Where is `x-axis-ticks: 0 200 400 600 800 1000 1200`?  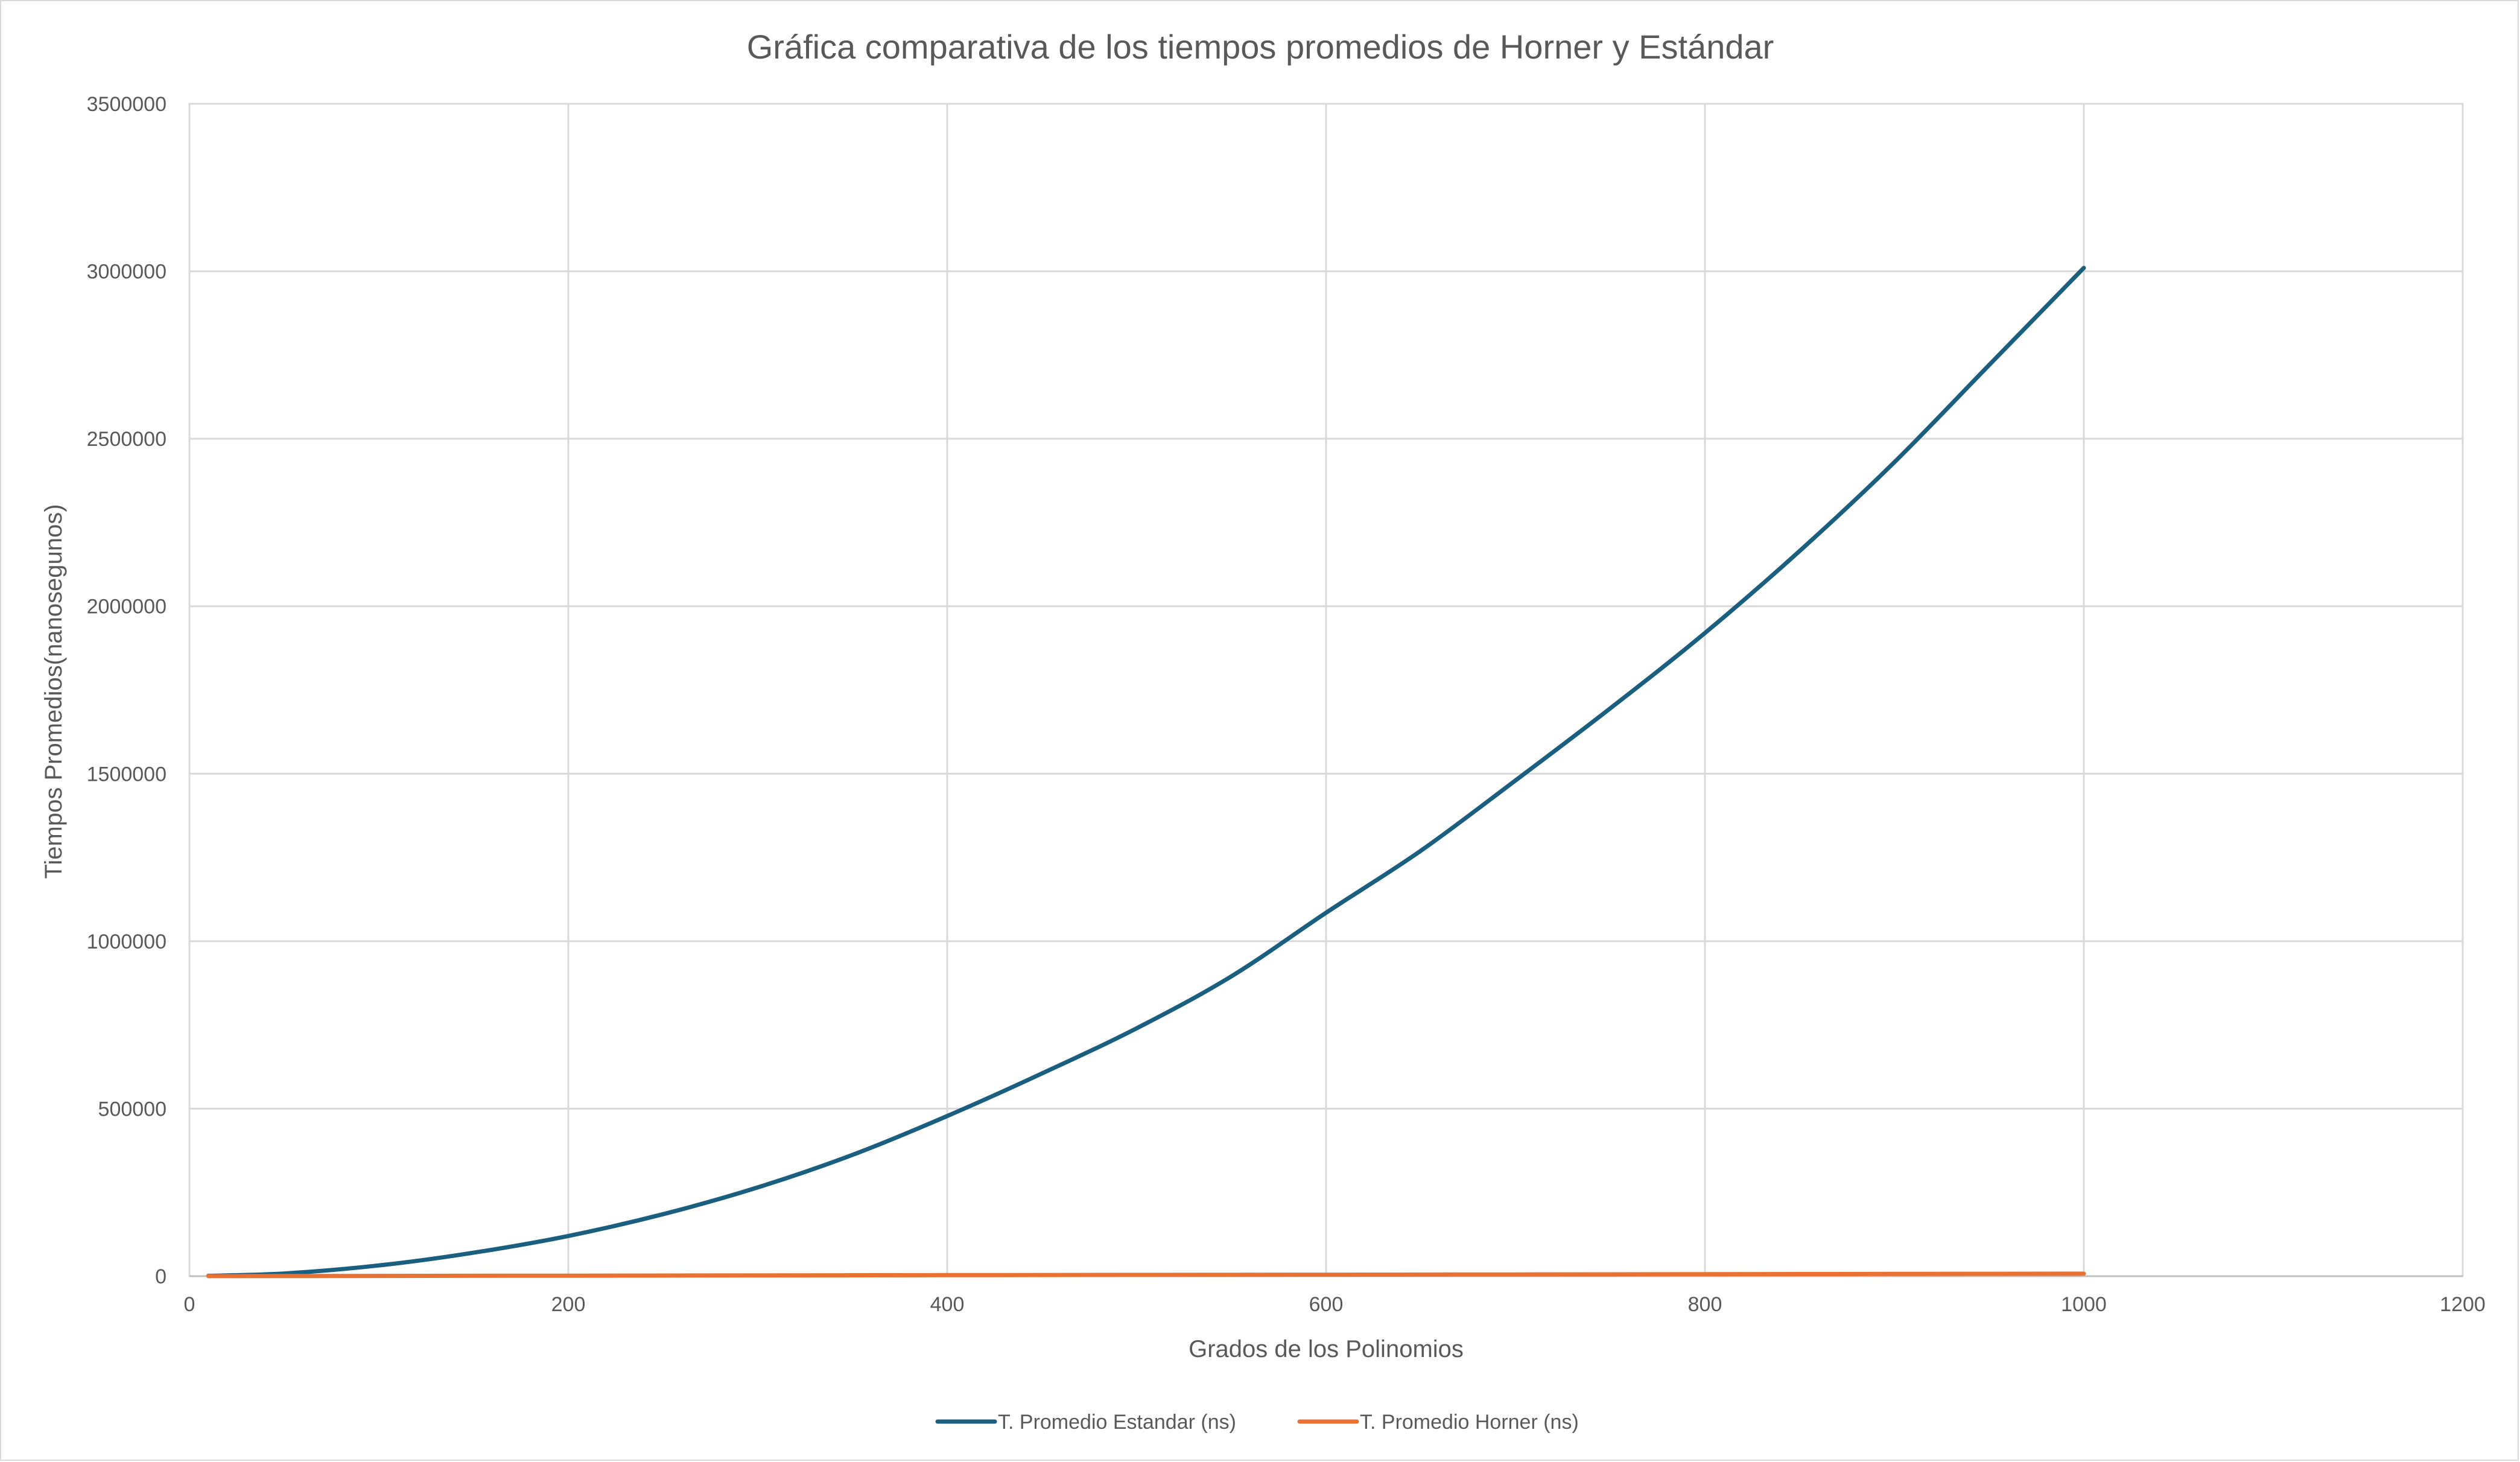 x-axis-ticks: 0 200 400 600 800 1000 1200 is located at coordinates (1335, 1304).